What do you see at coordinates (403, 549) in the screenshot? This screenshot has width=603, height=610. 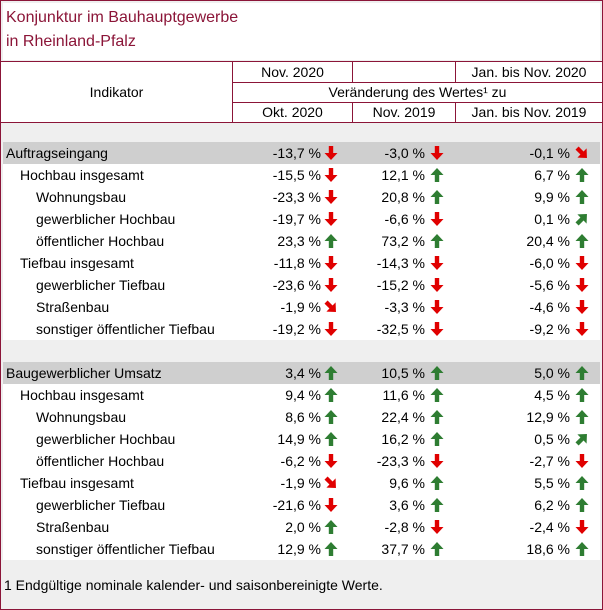 I see `cell-value-col-2: 37,7 %` at bounding box center [403, 549].